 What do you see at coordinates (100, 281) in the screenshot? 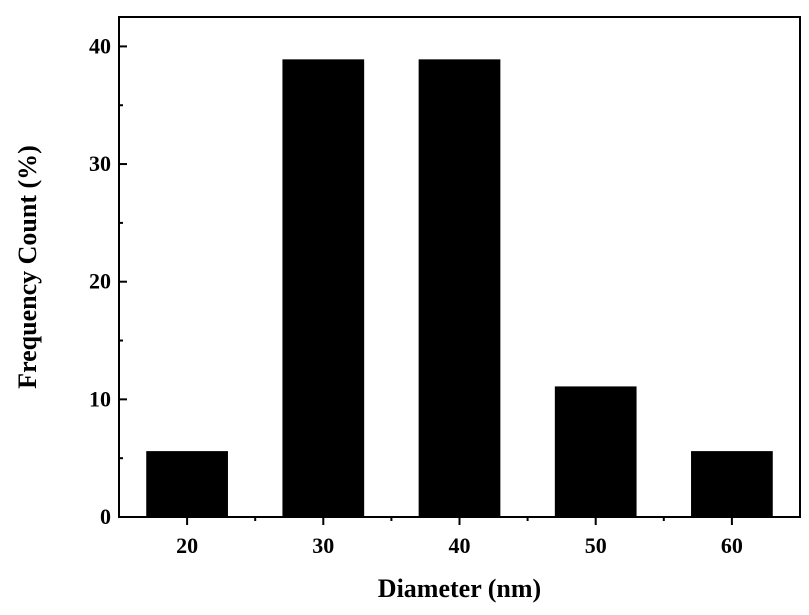
I see `y-tick-label: 20` at bounding box center [100, 281].